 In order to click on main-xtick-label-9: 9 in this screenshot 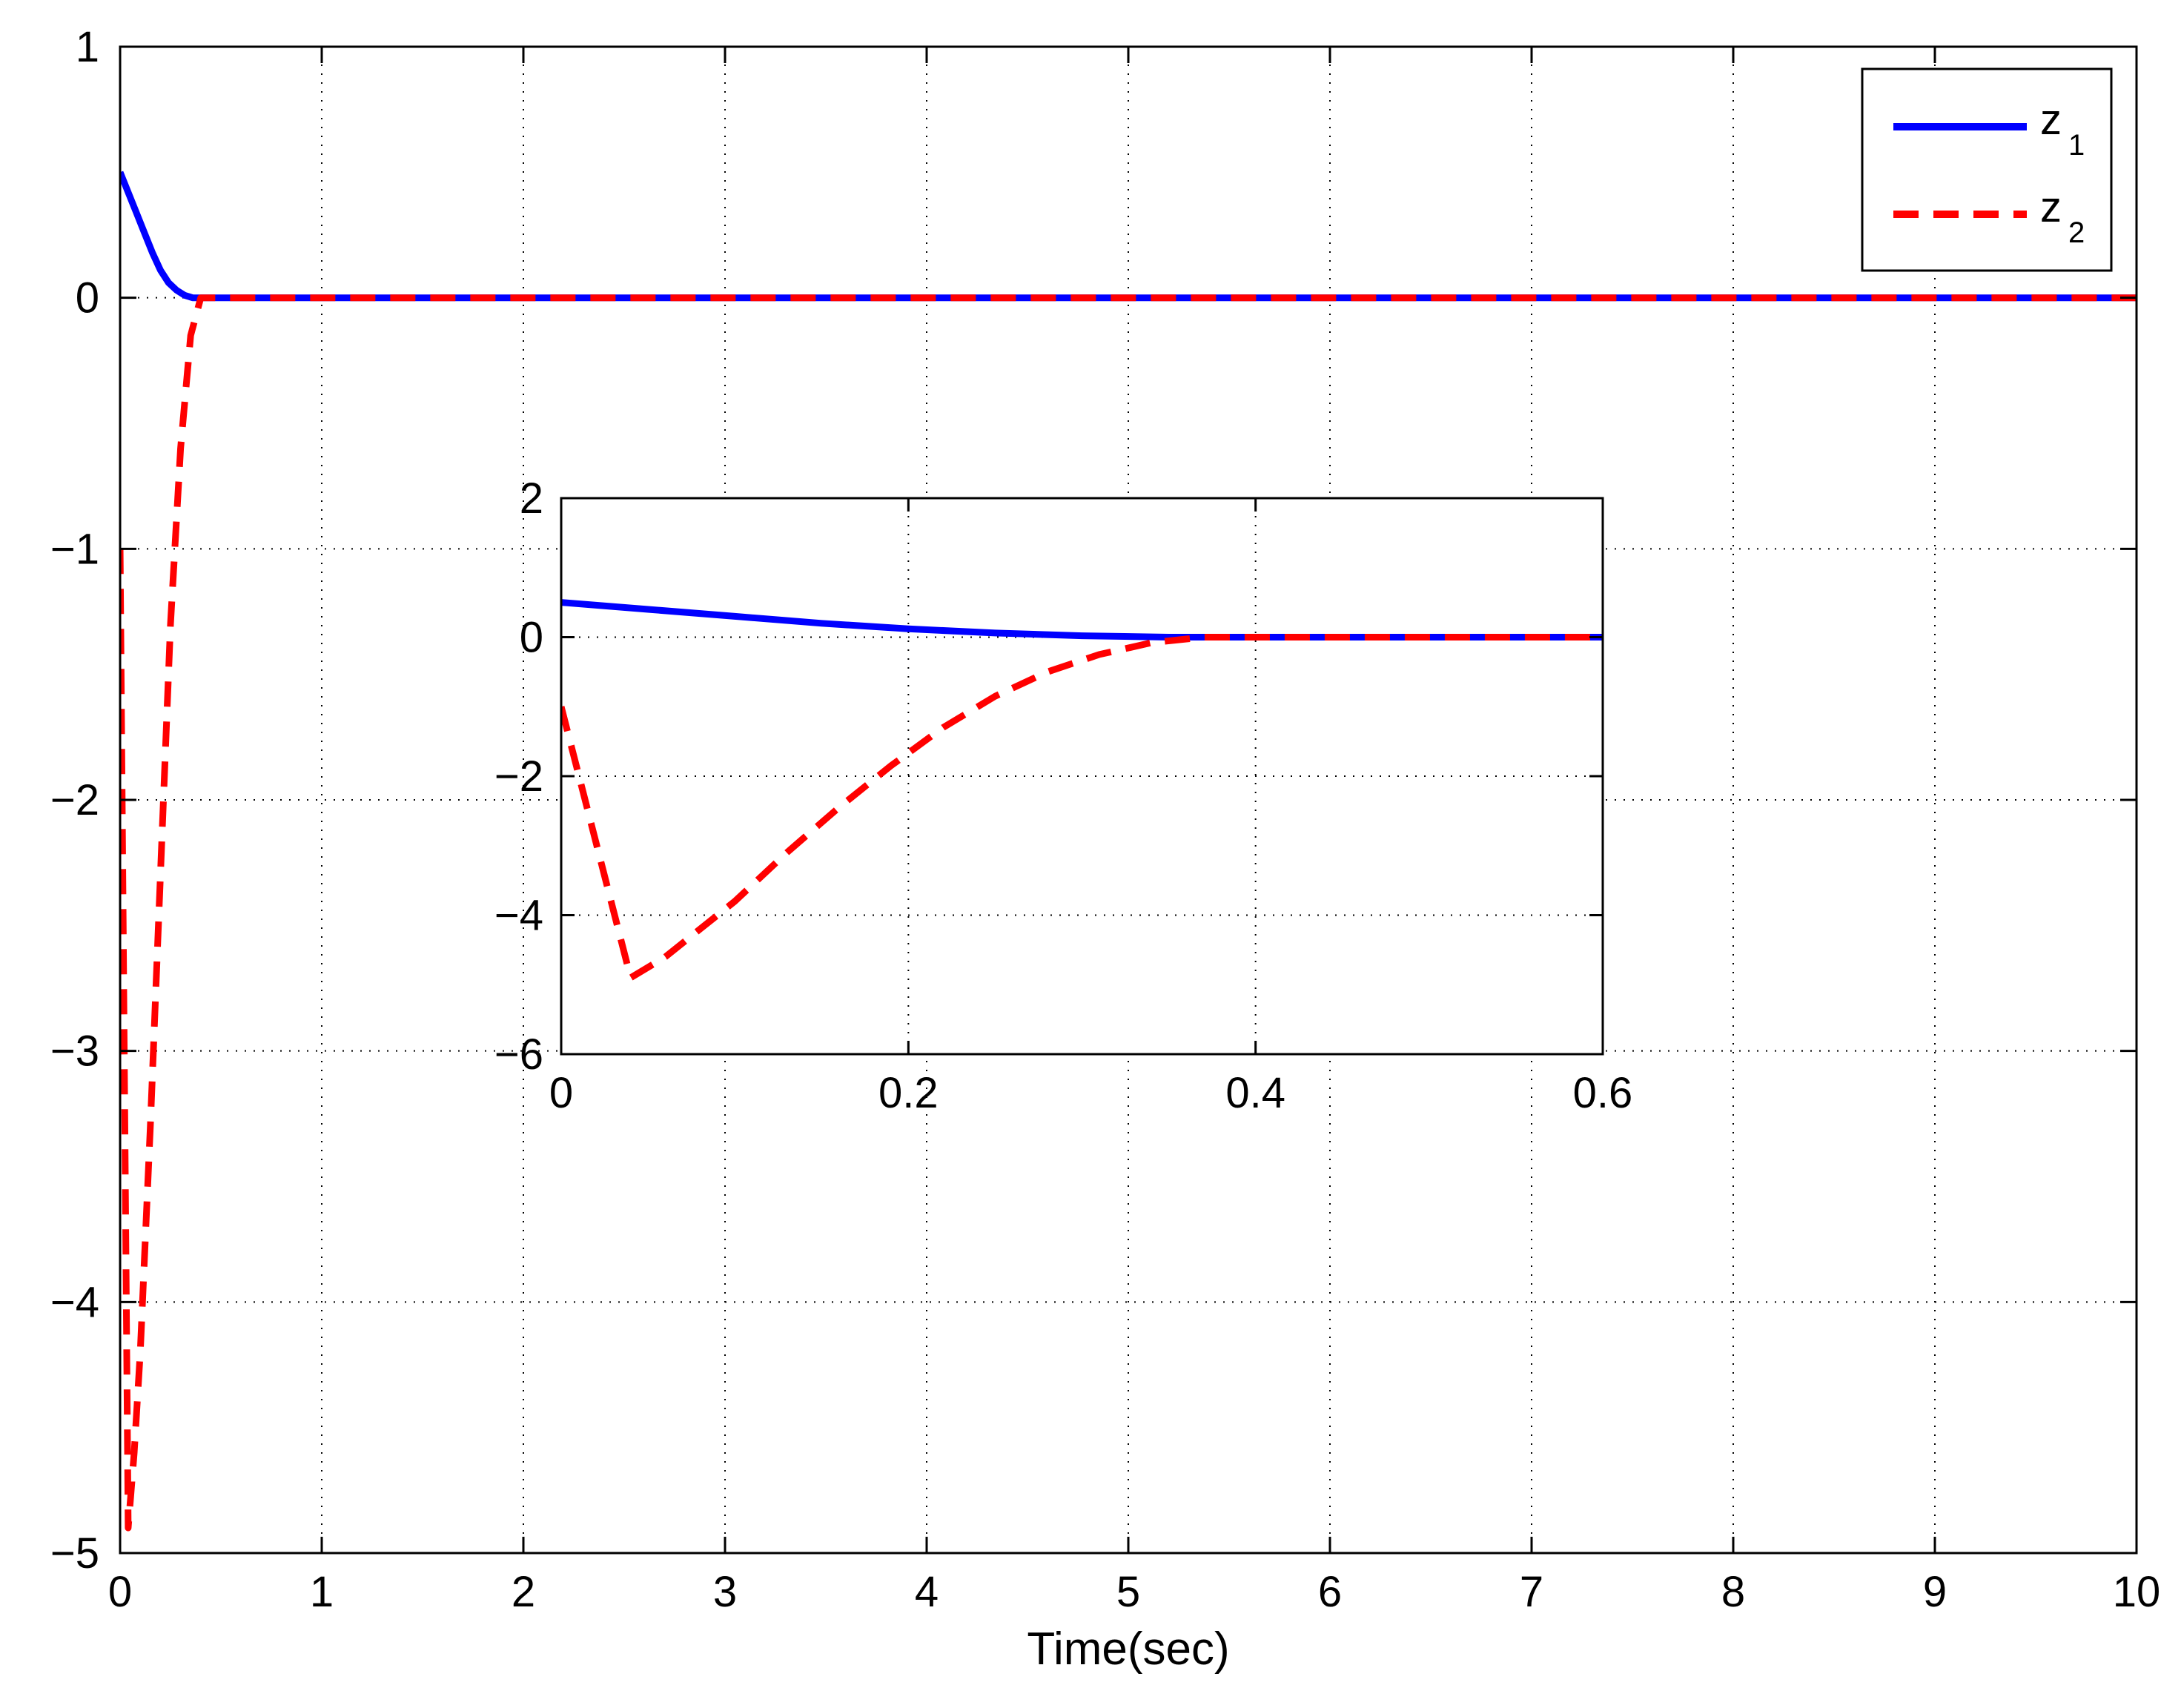, I will do `click(1935, 1592)`.